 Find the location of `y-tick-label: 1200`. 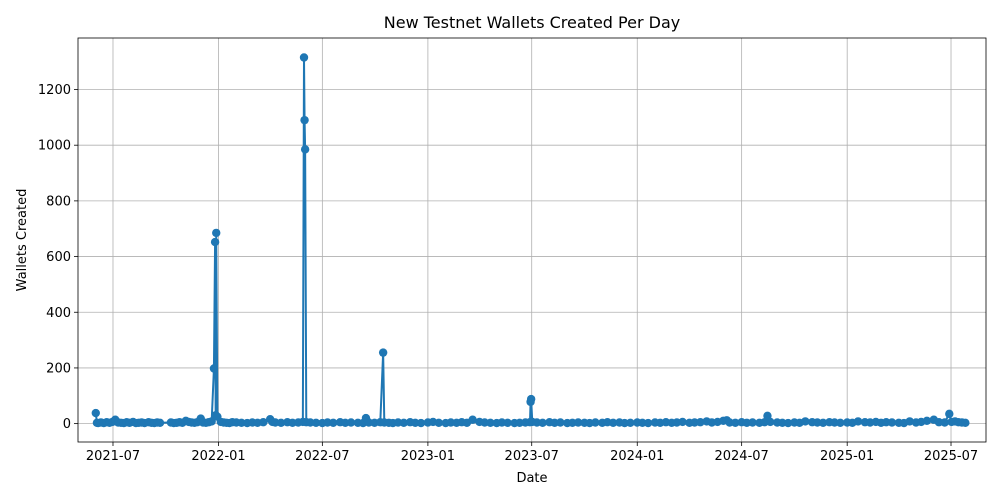

y-tick-label: 1200 is located at coordinates (54, 90).